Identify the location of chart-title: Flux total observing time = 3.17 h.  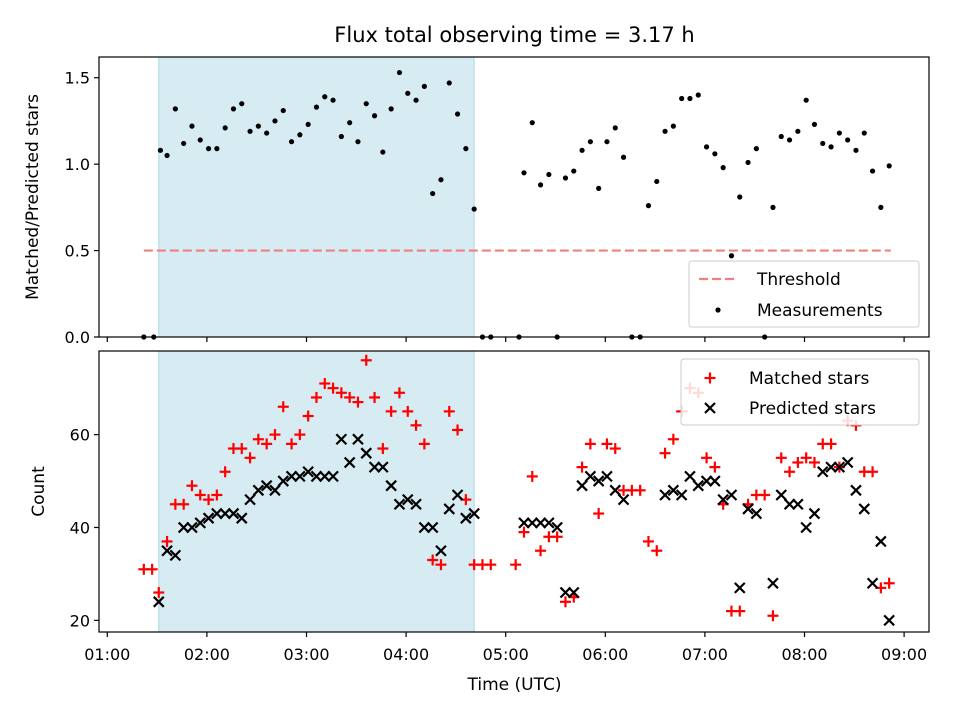
(514, 35).